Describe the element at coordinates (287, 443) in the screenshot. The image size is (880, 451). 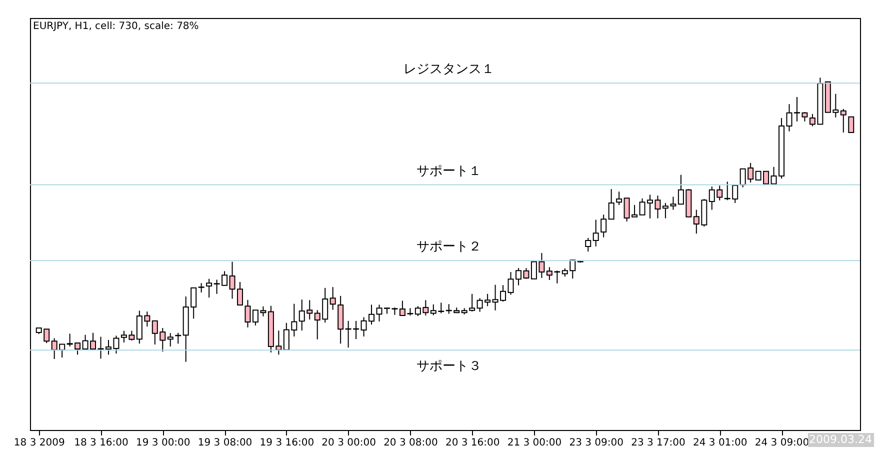
I see `x-tick-label: 19 3 16:00` at that location.